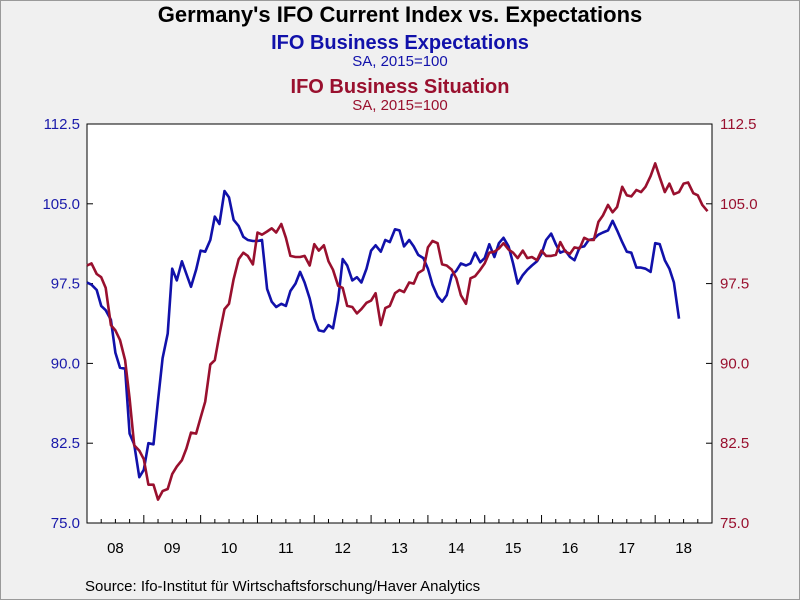  What do you see at coordinates (734, 443) in the screenshot?
I see `y-right-tick-label: 82.5` at bounding box center [734, 443].